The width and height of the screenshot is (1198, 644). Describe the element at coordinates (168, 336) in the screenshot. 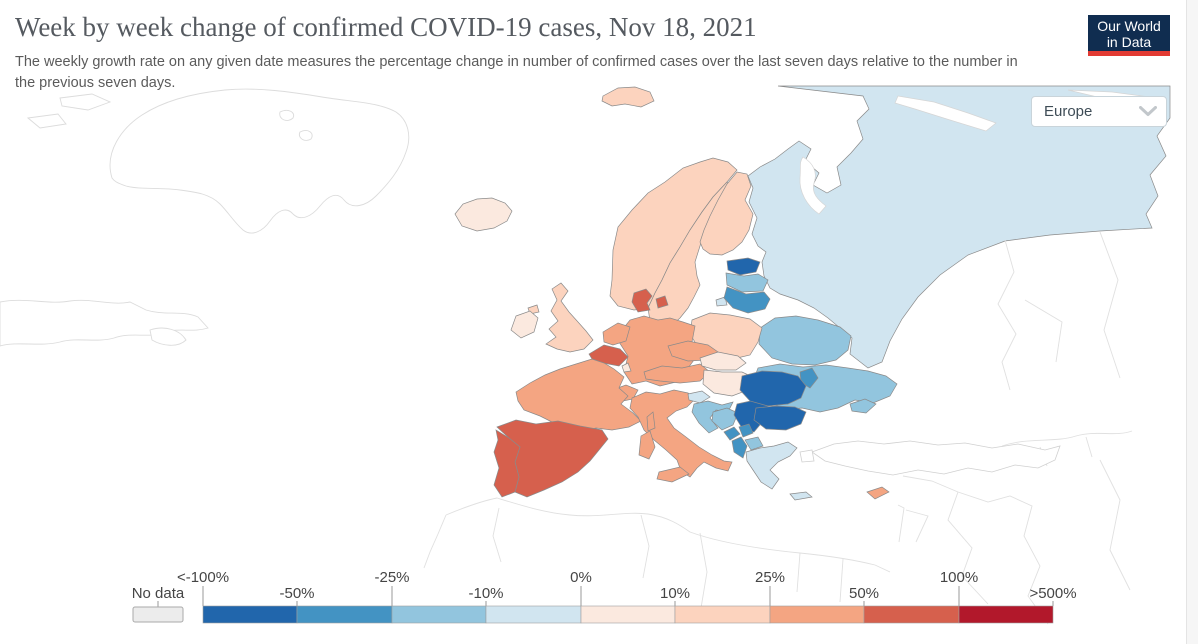

I see `newfoundland-outline` at that location.